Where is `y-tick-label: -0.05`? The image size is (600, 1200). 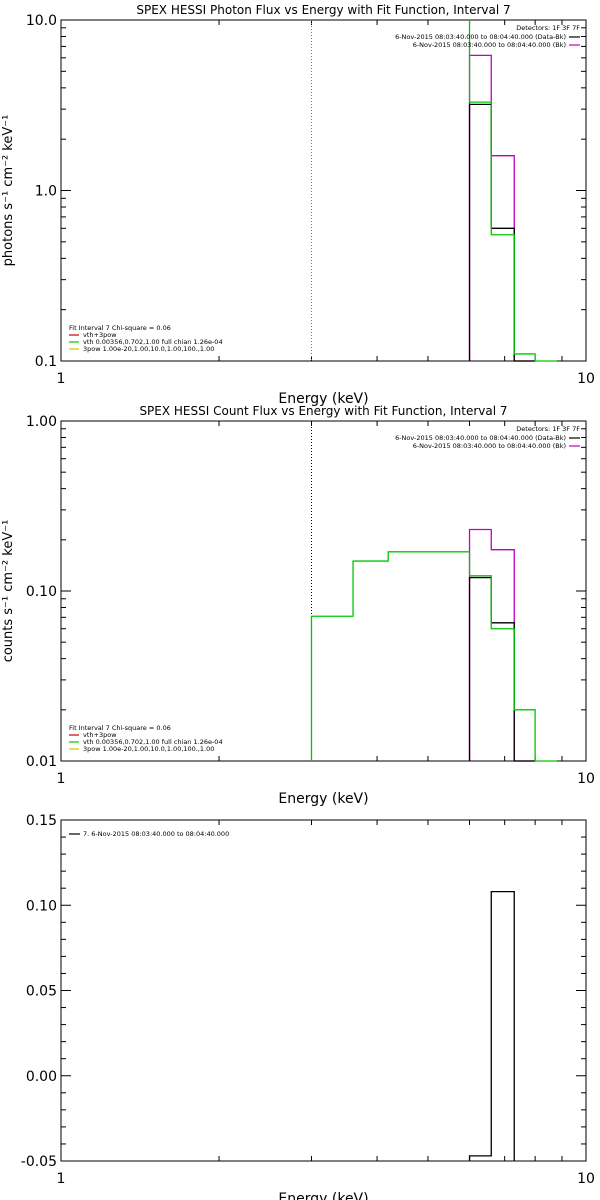
y-tick-label: -0.05 is located at coordinates (39, 1162).